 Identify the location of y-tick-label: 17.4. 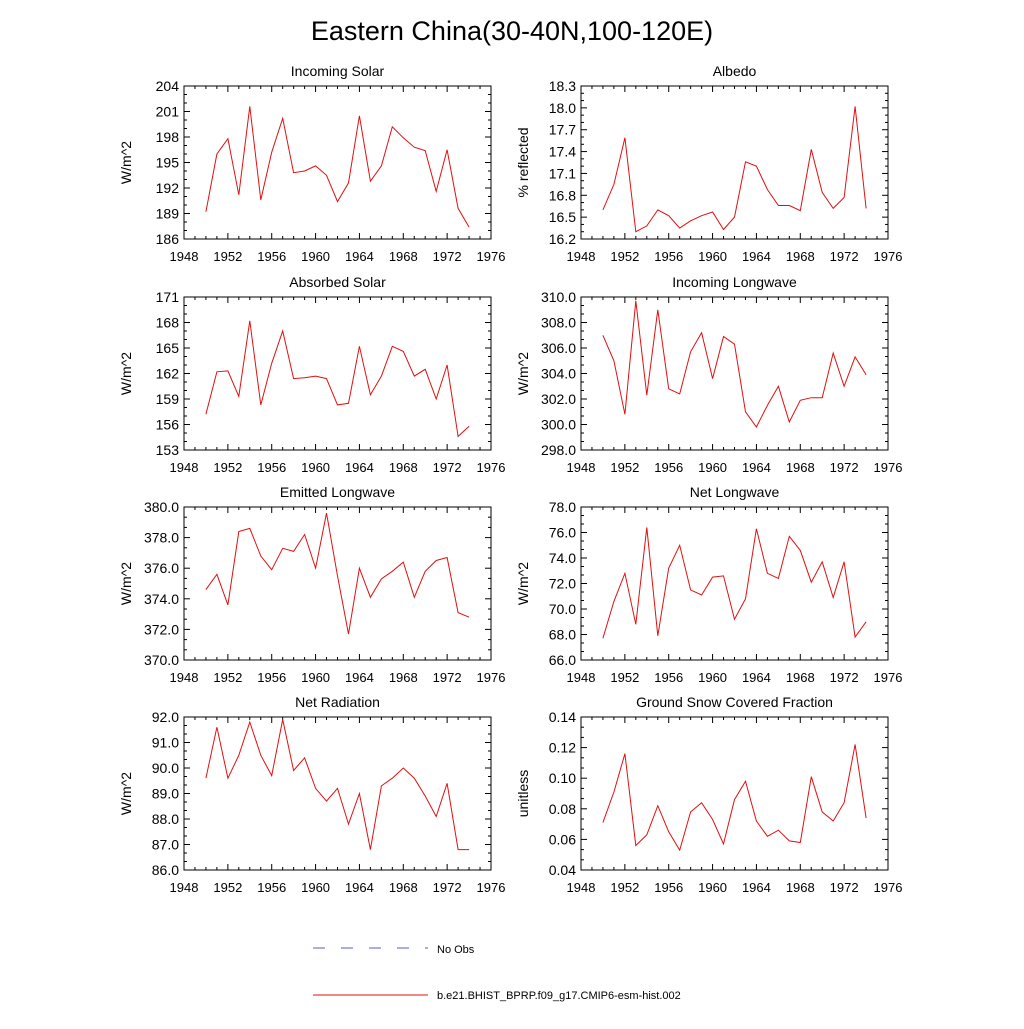
(562, 152).